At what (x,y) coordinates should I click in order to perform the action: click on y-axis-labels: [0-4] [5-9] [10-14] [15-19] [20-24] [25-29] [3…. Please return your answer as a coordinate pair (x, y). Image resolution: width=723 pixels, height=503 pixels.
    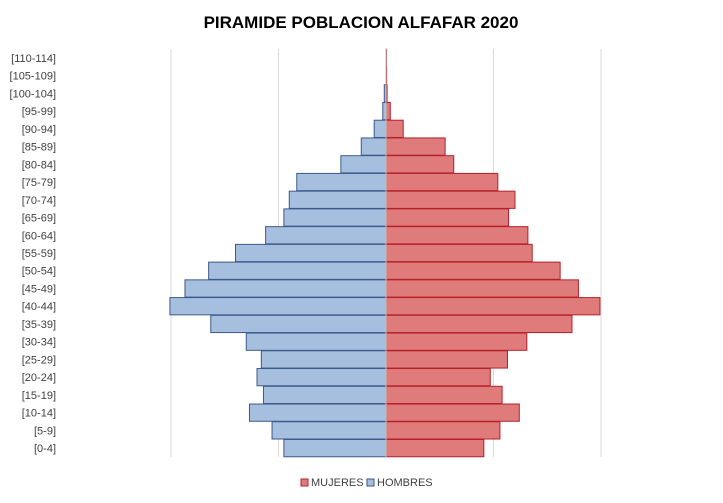
    Looking at the image, I should click on (33, 254).